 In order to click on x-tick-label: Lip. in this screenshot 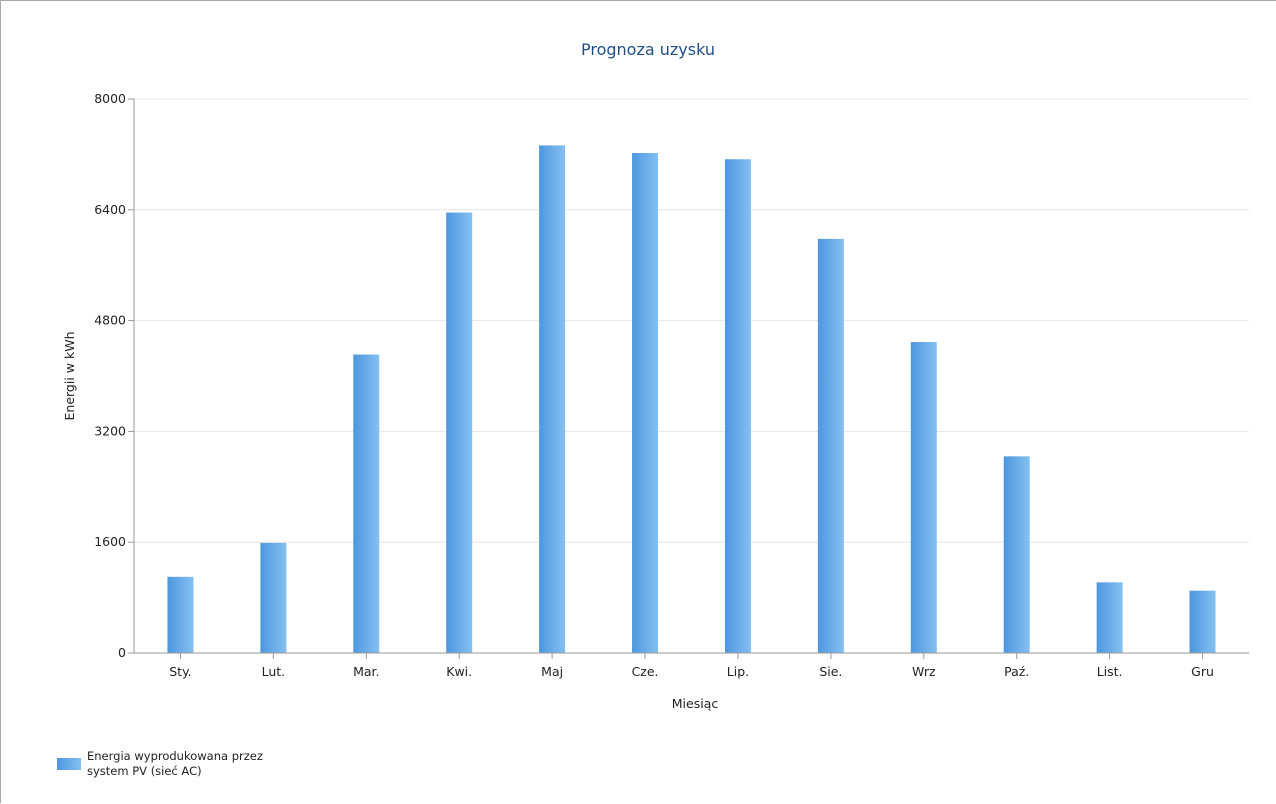, I will do `click(738, 671)`.